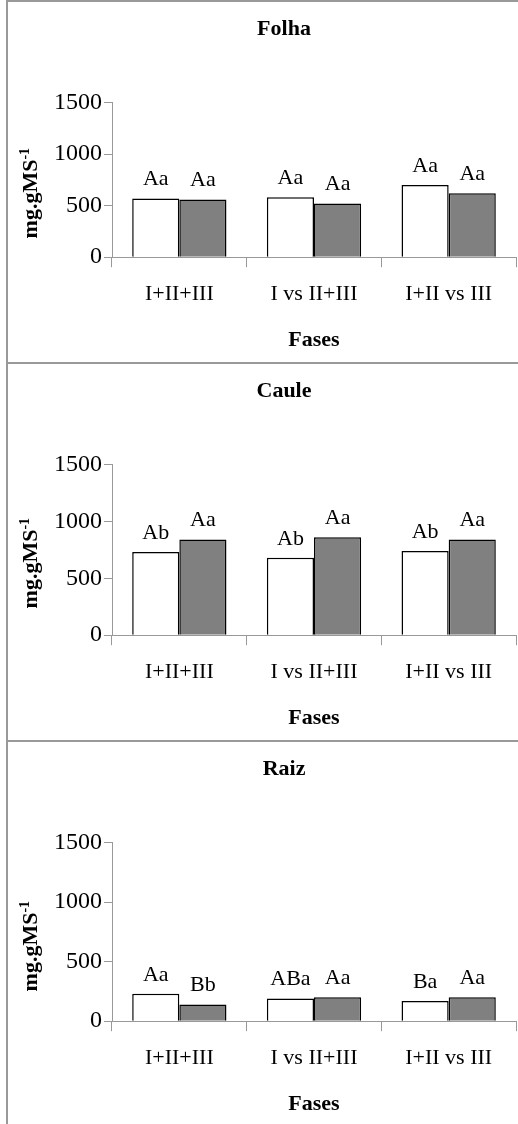 Image resolution: width=518 pixels, height=1124 pixels. What do you see at coordinates (203, 984) in the screenshot?
I see `data-label: Bb` at bounding box center [203, 984].